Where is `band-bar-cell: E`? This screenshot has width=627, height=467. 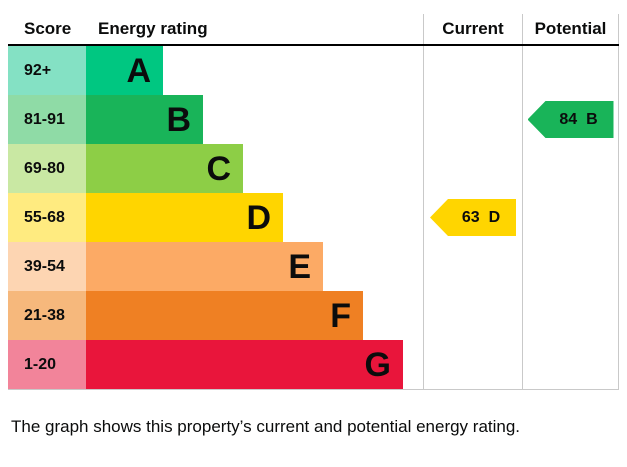
band-bar-cell: E is located at coordinates (254, 266).